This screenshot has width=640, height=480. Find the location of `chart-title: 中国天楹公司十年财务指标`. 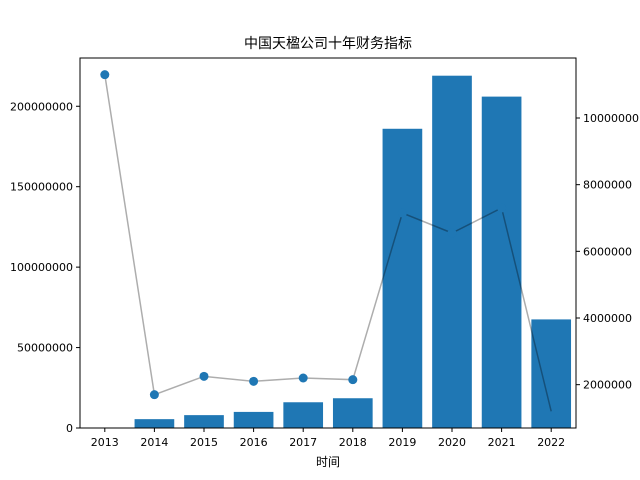

chart-title: 中国天楹公司十年财务指标 is located at coordinates (328, 43).